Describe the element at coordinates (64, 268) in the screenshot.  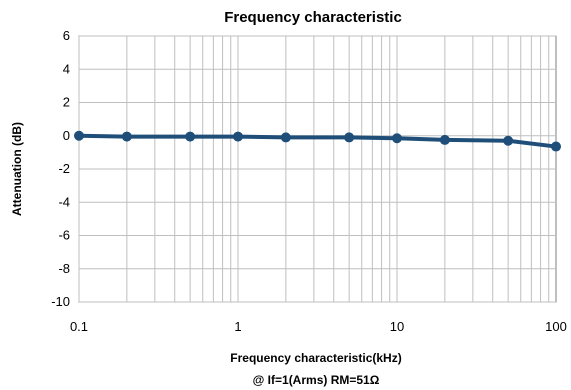
I see `y-tick-label: -8` at that location.